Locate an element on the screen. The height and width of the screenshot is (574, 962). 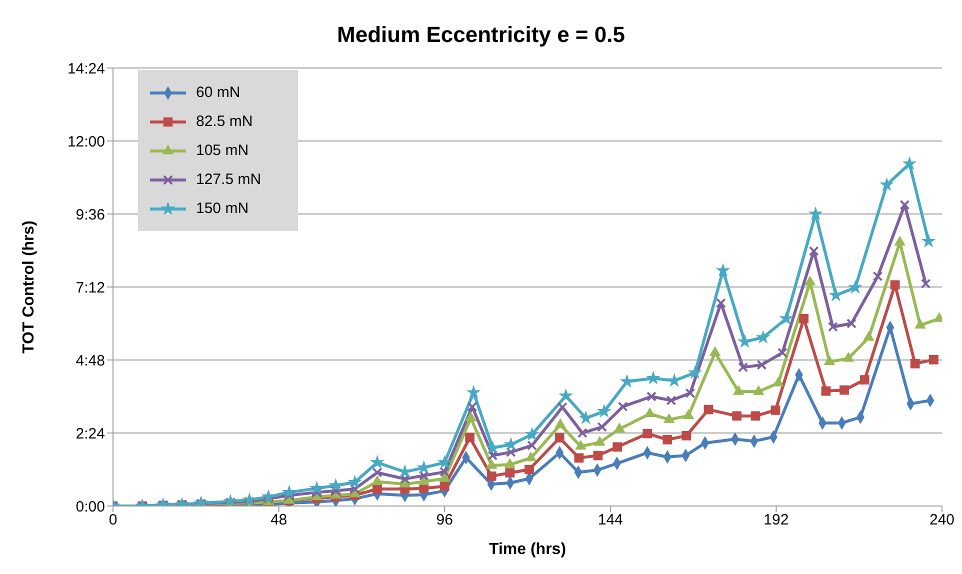
legend-label: 127.5 mN is located at coordinates (229, 179).